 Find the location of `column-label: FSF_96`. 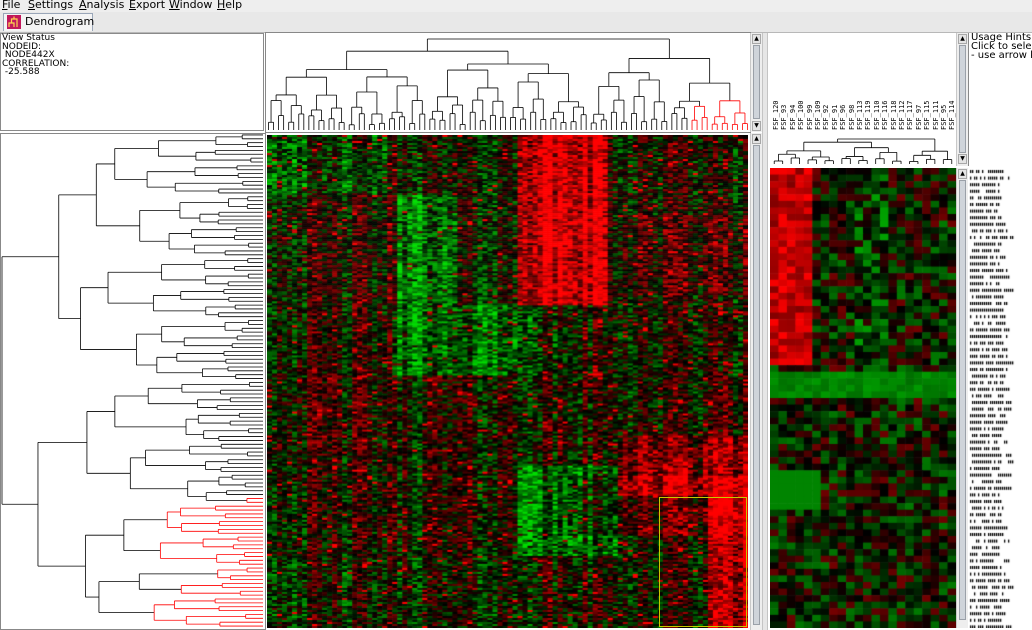

column-label: FSF_96 is located at coordinates (843, 117).